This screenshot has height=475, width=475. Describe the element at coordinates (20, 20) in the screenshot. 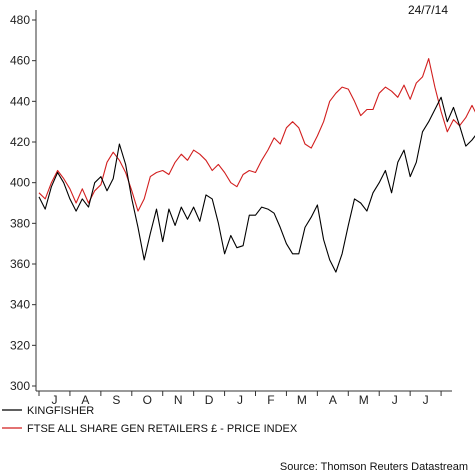

I see `y-tick-label: 480` at that location.